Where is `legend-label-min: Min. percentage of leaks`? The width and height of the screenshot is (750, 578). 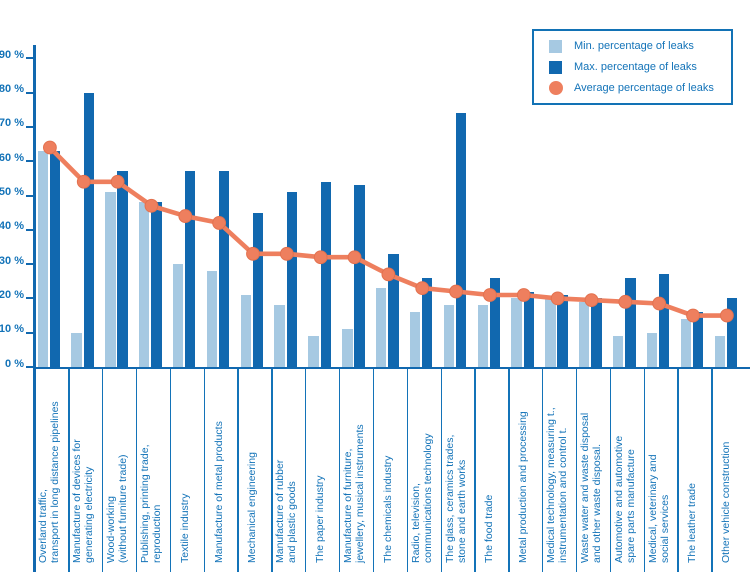
legend-label-min: Min. percentage of leaks is located at coordinates (634, 46).